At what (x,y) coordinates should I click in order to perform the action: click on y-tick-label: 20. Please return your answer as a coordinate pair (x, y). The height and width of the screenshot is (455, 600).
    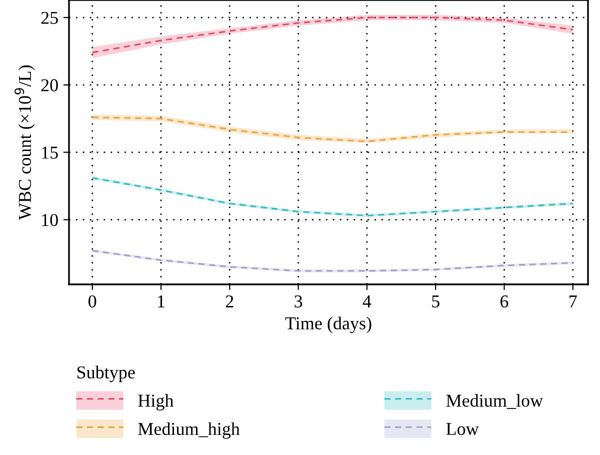
    Looking at the image, I should click on (49, 85).